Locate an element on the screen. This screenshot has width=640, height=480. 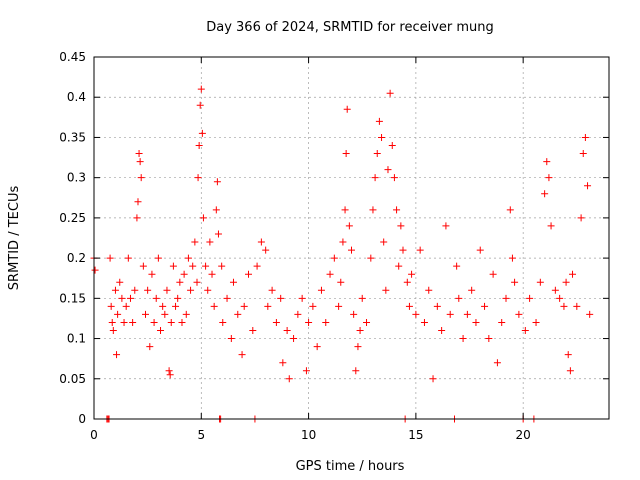
x-tick-label: 10 is located at coordinates (308, 435).